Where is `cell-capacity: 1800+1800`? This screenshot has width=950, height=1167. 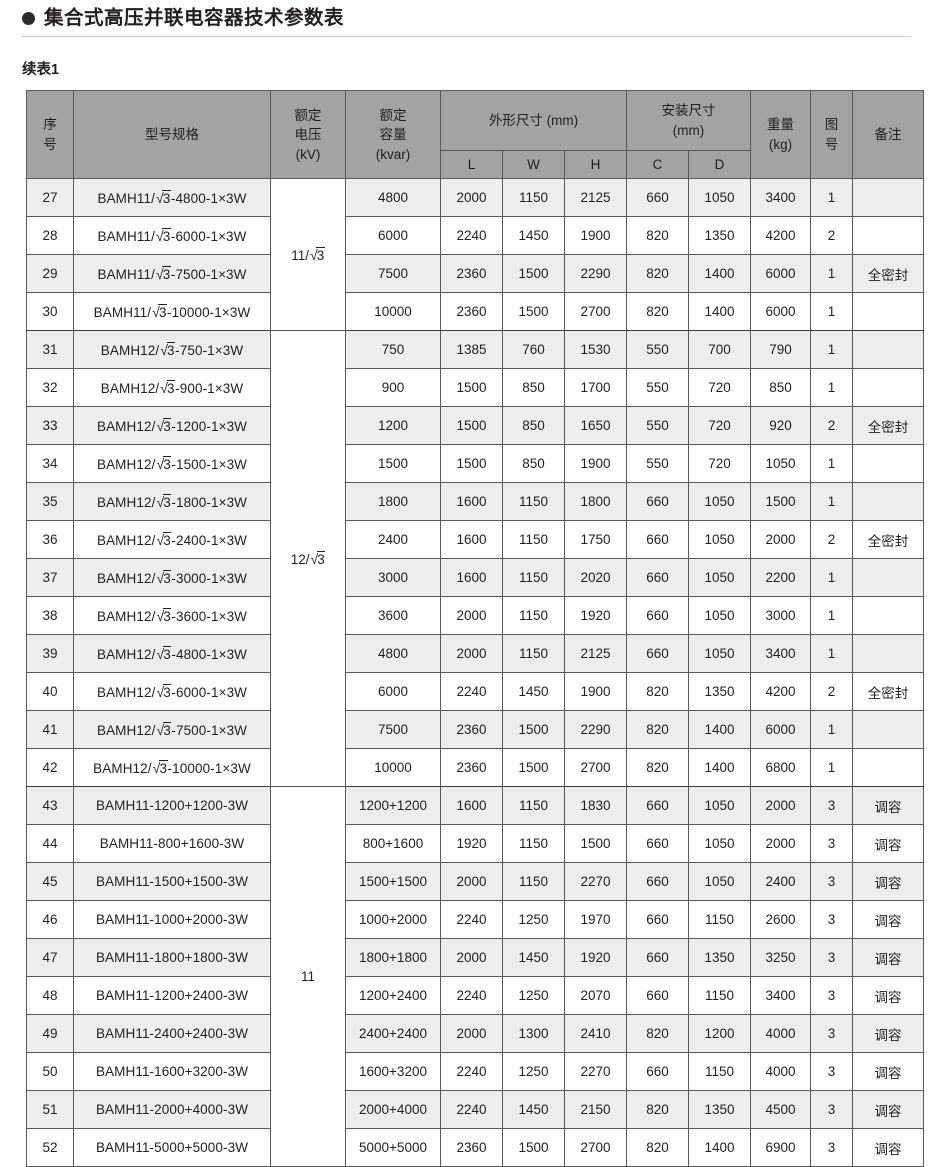
cell-capacity: 1800+1800 is located at coordinates (393, 958).